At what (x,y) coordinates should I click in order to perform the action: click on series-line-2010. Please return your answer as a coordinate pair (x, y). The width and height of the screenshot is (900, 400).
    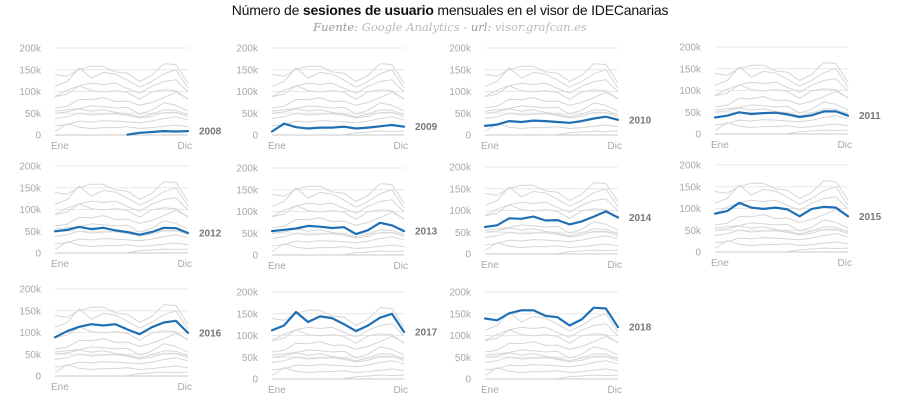
    Looking at the image, I should click on (551, 121).